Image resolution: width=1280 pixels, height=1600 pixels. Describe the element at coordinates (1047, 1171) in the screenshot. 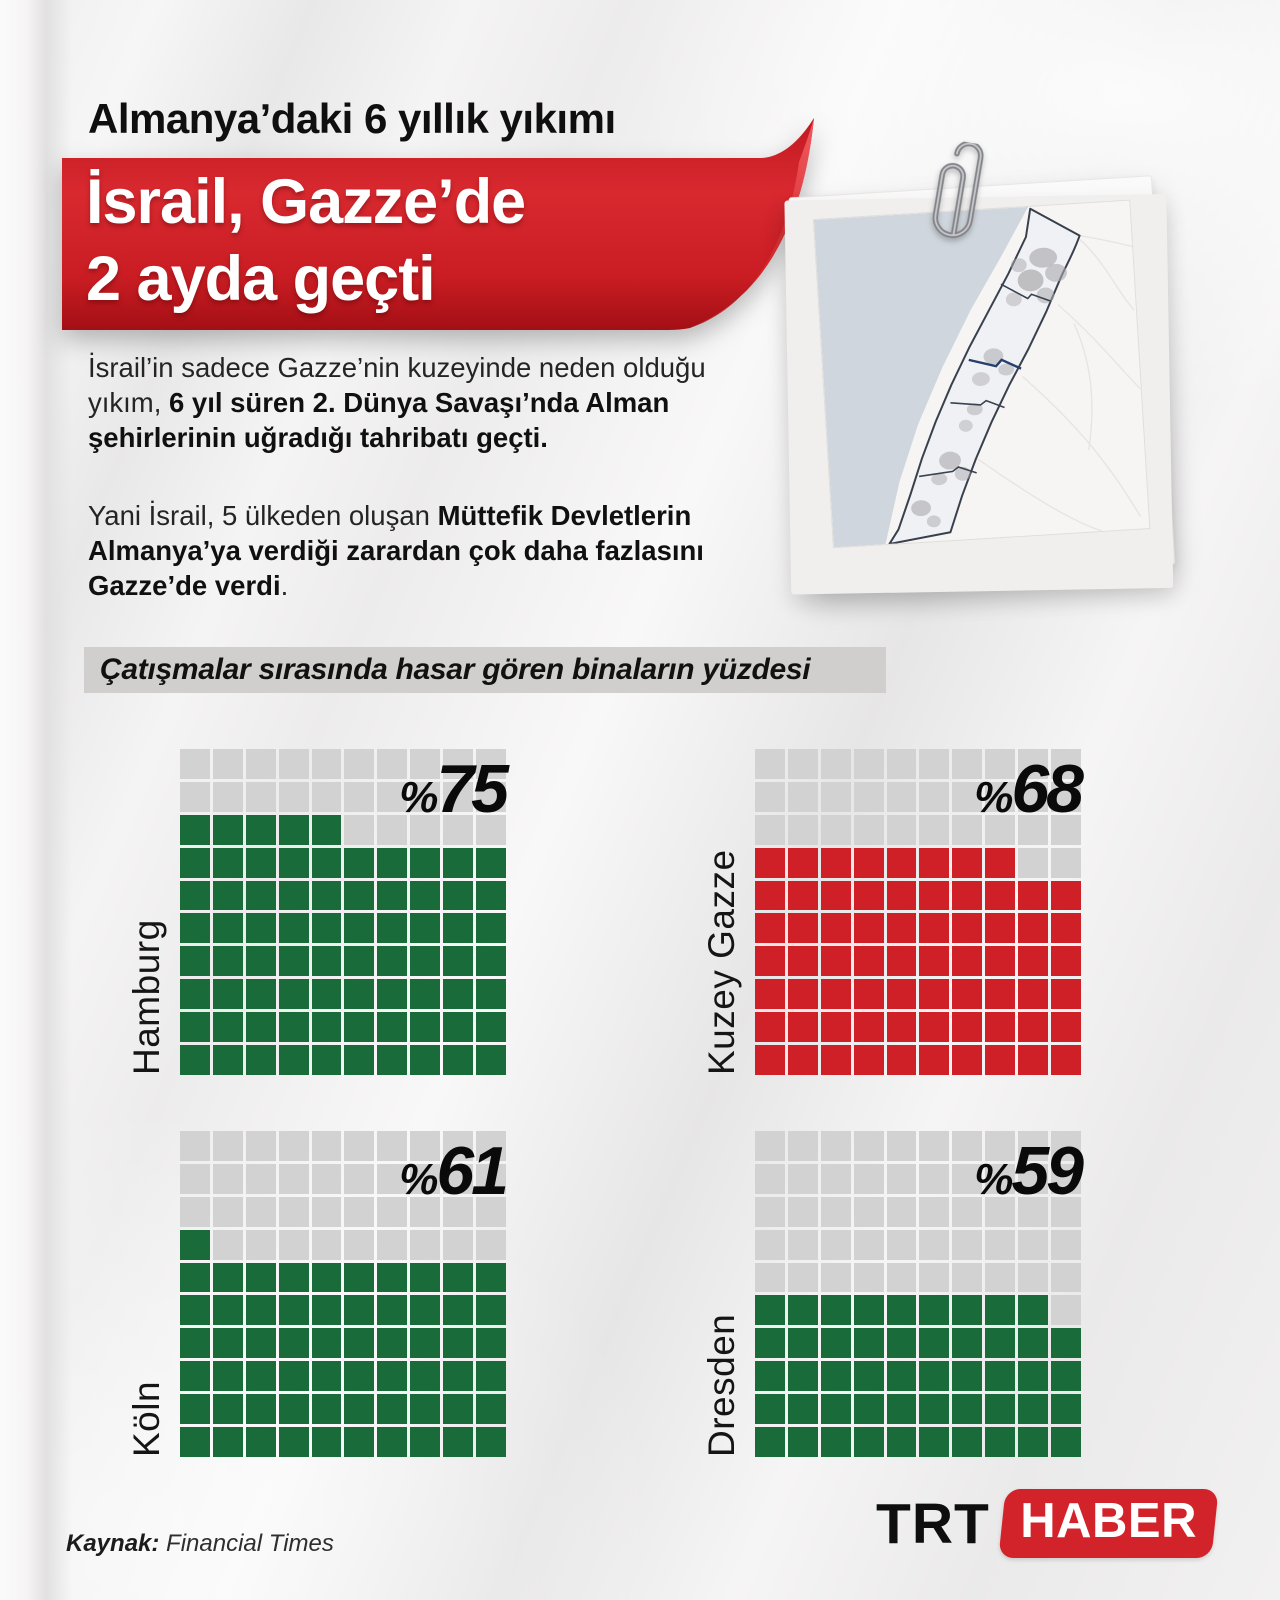

I see `percent-value: 59` at that location.